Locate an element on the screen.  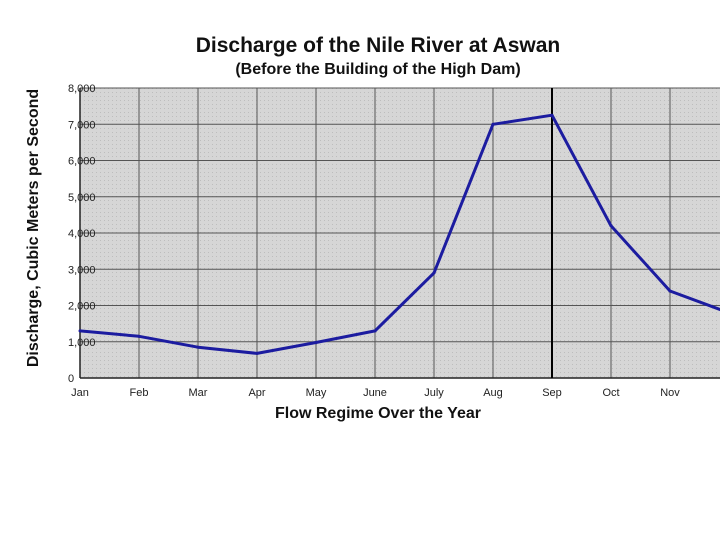
x-axis-ticks: Jan Feb Mar Apr May June July Aug Sep Oct Nov is located at coordinates (375, 393).